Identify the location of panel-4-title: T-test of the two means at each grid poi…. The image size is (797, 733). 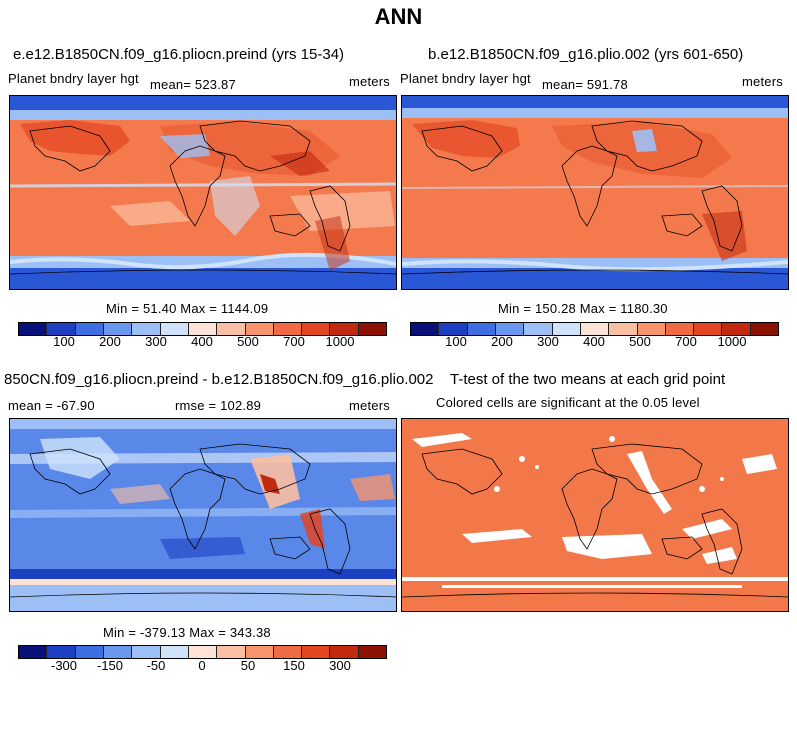
(588, 379).